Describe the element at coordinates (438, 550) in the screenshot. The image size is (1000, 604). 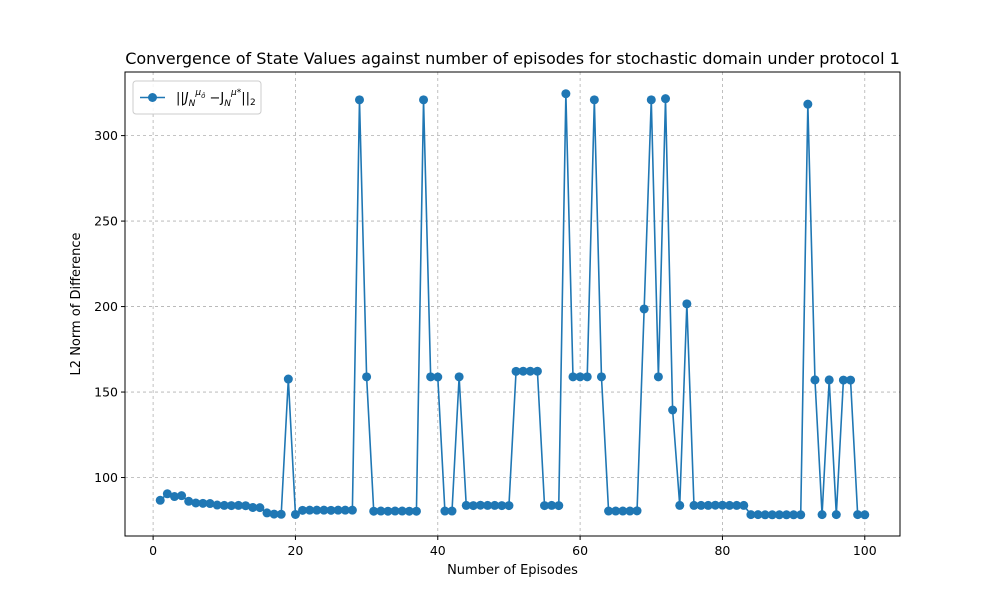
I see `x-tick-label: 40` at that location.